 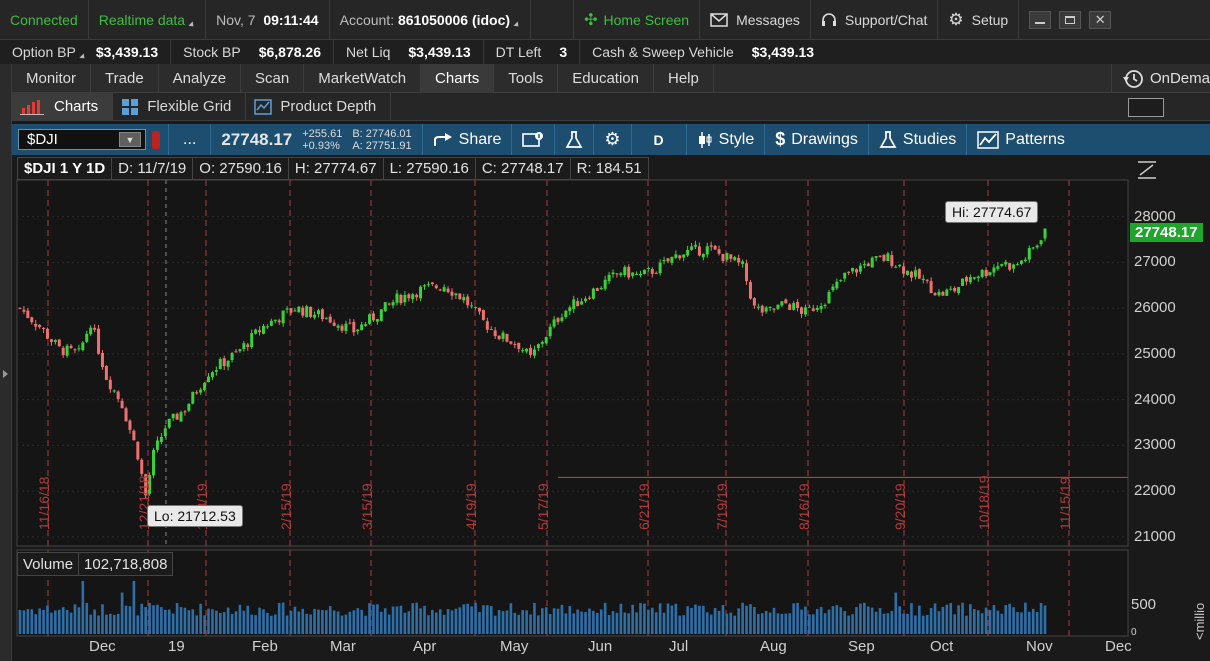 I want to click on close-icon: ✕, so click(x=1100, y=19).